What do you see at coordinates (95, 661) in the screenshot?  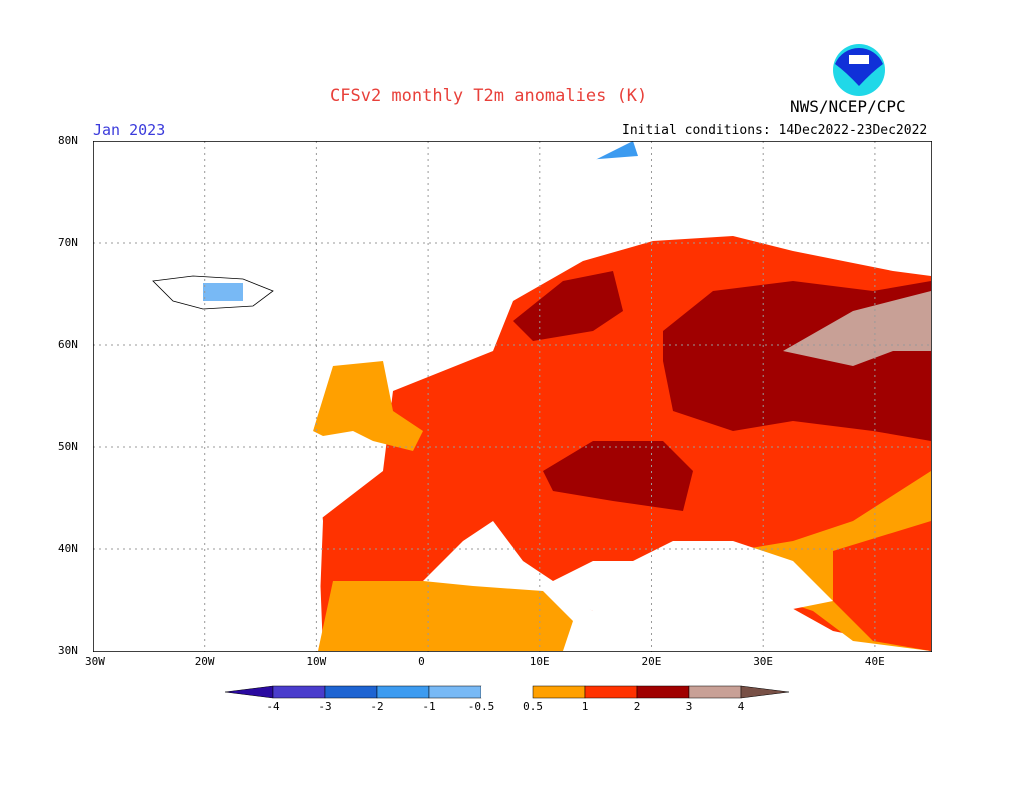 I see `lon-label: 30W` at bounding box center [95, 661].